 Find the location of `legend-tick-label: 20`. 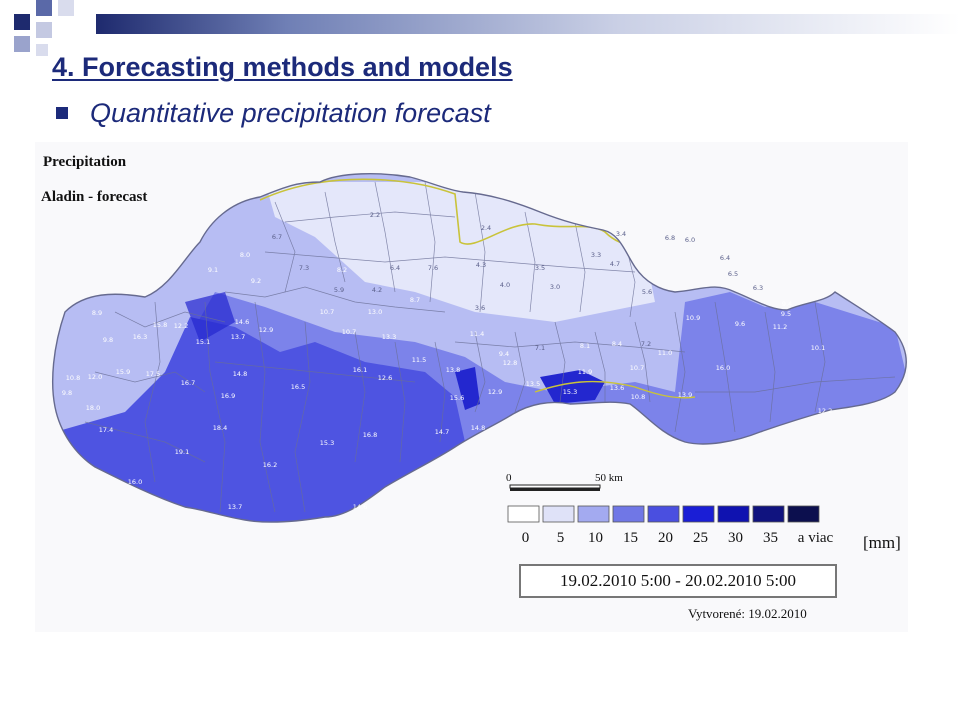

legend-tick-label: 20 is located at coordinates (665, 538).